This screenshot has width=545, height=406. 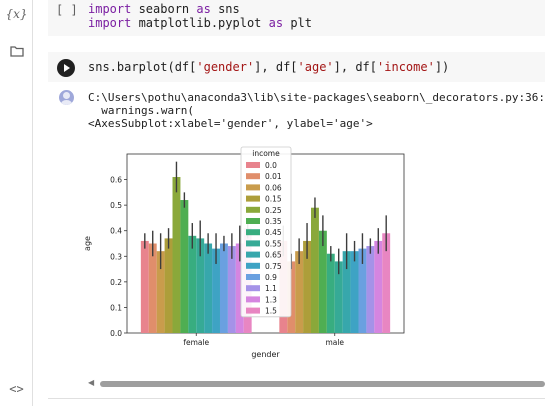 I want to click on legend-title: income, so click(x=266, y=153).